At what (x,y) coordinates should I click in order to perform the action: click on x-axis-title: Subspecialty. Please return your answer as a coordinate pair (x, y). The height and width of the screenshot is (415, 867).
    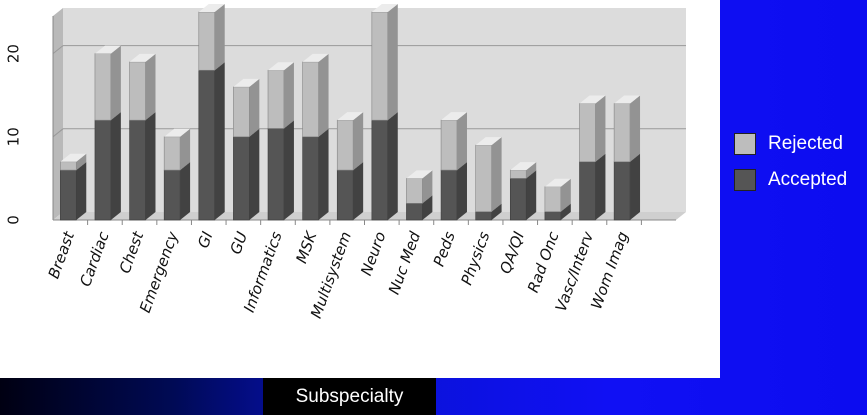
    Looking at the image, I should click on (349, 396).